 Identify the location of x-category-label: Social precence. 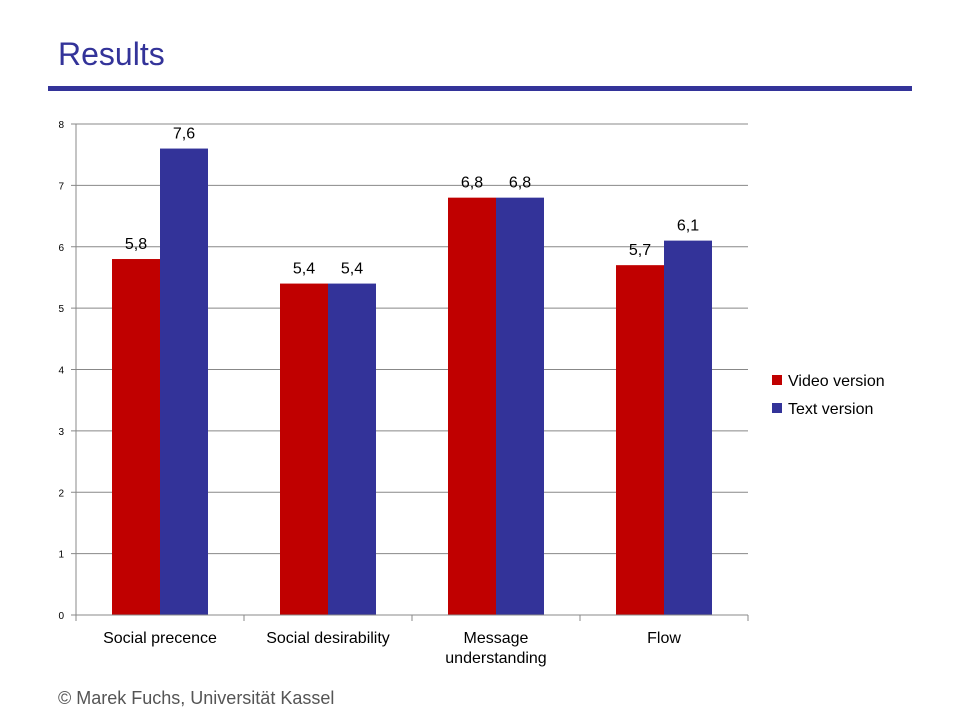
(160, 638).